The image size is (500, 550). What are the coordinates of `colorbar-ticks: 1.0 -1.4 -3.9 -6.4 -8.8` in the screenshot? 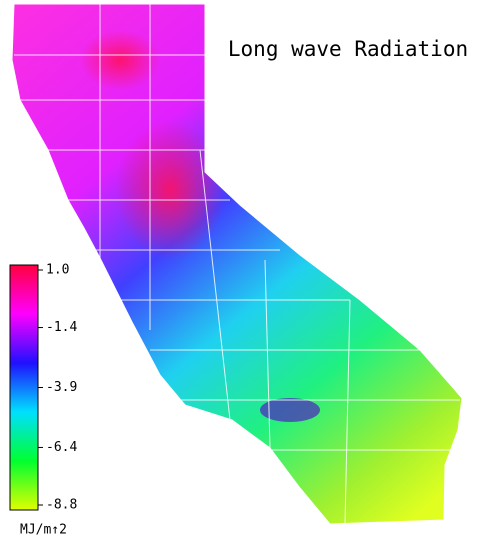 It's located at (57, 388).